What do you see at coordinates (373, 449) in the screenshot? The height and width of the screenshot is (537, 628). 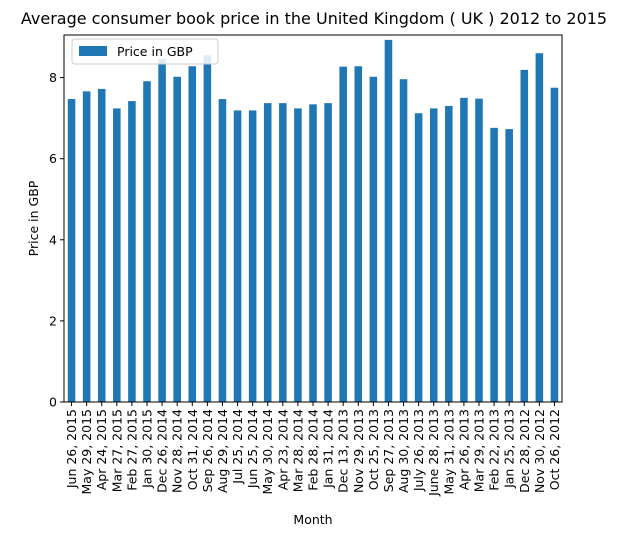 I see `x-tick-label: Oct 25, 2013` at bounding box center [373, 449].